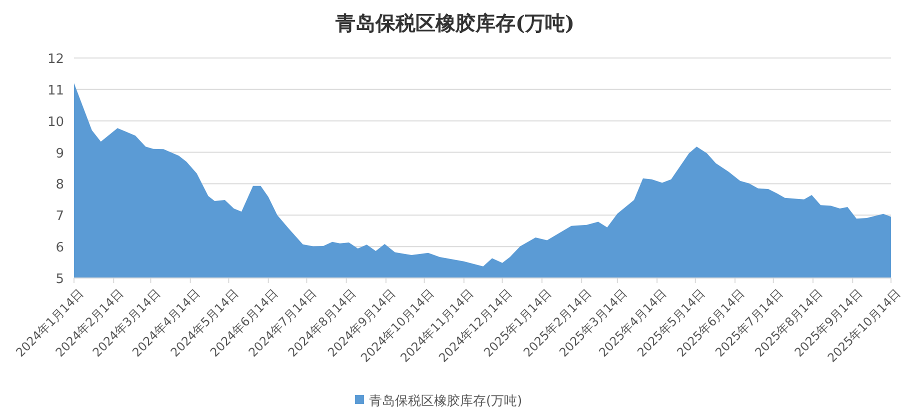  I want to click on legend-label: 青岛保税区橡胶库存(万吨), so click(445, 401).